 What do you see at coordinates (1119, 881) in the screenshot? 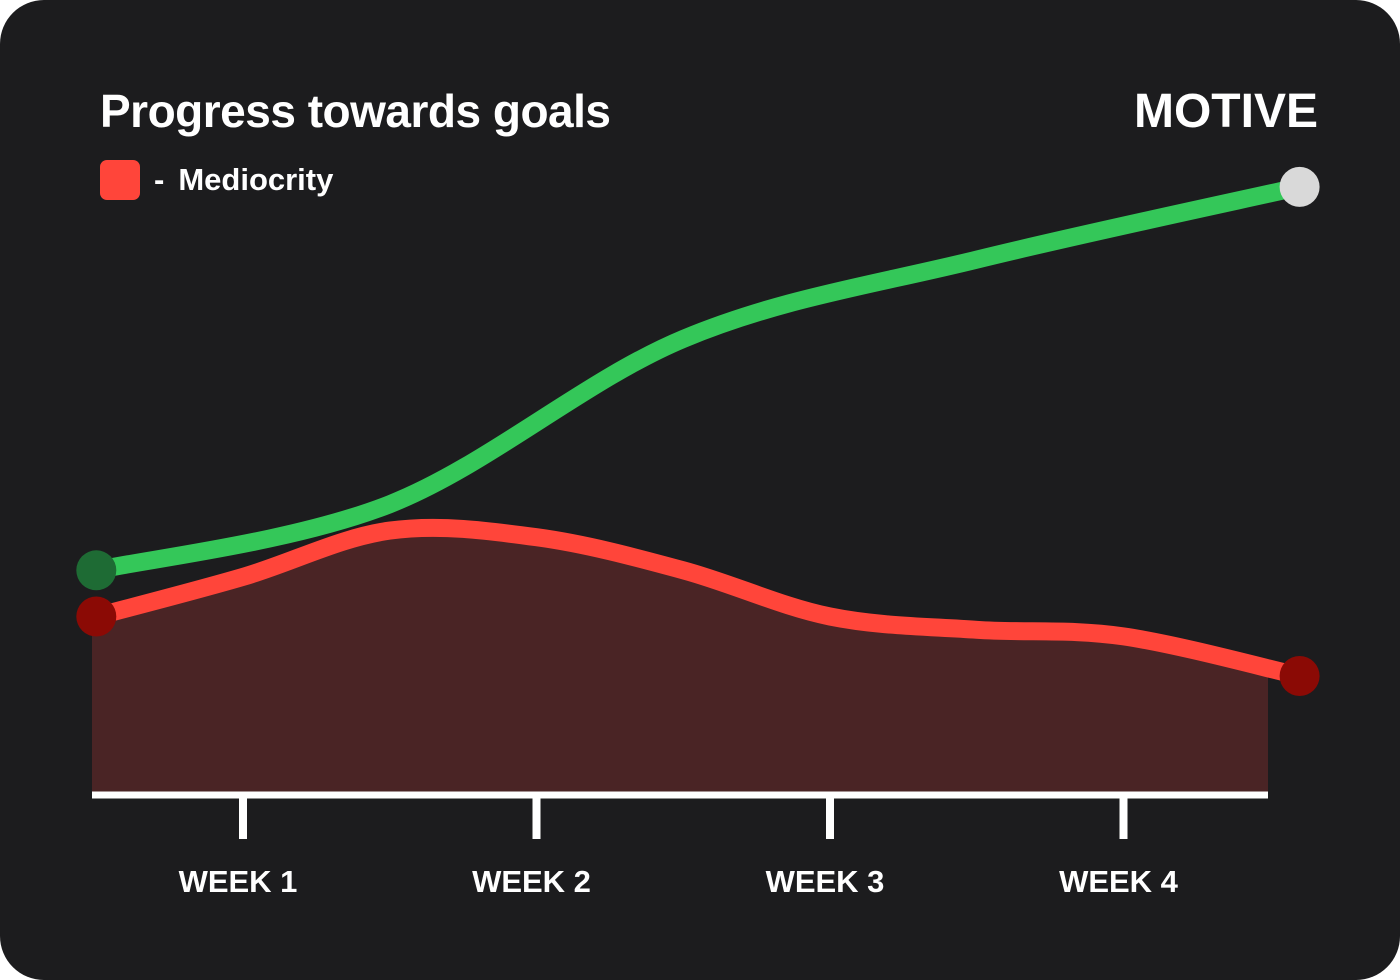
I see `x-tick-label: WEEK 4` at bounding box center [1119, 881].